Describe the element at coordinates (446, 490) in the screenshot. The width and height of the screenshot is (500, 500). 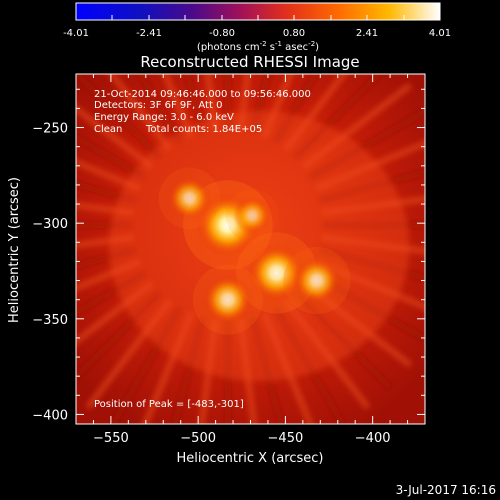
I see `footer-date: 3-Jul-2017 16:16` at that location.